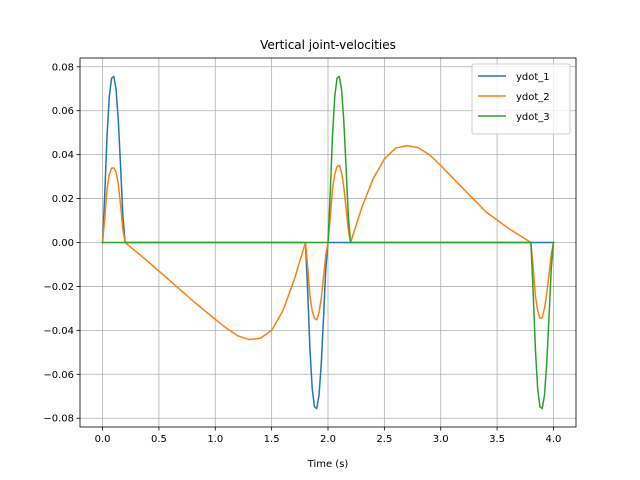 This screenshot has height=480, width=640. What do you see at coordinates (328, 464) in the screenshot?
I see `x-axis-label: Time (s)` at bounding box center [328, 464].